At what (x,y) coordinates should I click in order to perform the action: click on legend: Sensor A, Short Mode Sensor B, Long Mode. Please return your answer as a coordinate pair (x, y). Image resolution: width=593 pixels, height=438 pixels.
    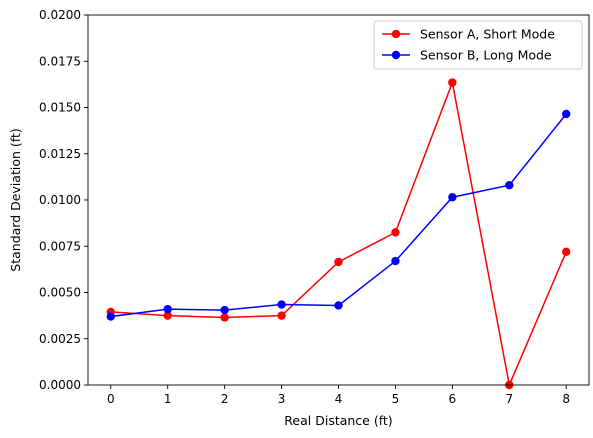
    Looking at the image, I should click on (478, 45).